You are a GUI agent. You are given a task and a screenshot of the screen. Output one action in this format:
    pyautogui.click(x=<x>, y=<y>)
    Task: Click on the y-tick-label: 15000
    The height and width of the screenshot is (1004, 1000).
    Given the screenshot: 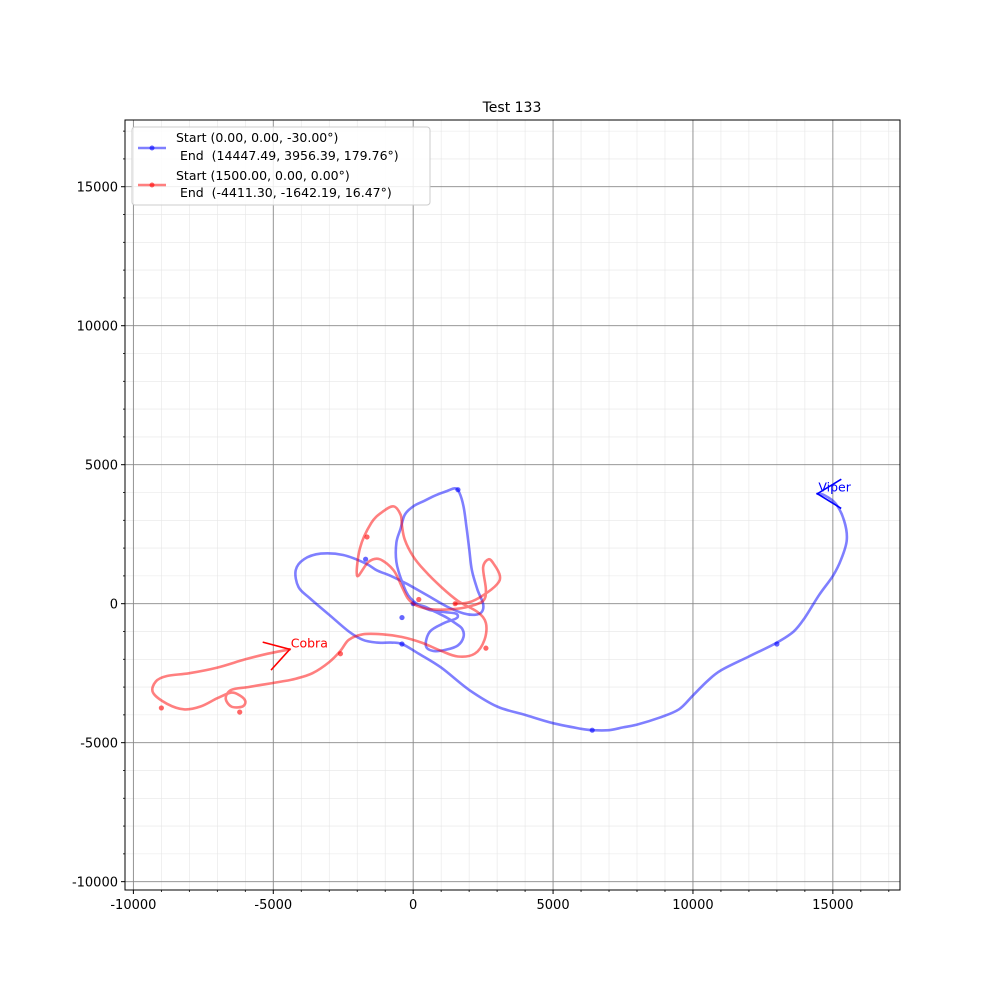 What is the action you would take?
    pyautogui.click(x=97, y=188)
    